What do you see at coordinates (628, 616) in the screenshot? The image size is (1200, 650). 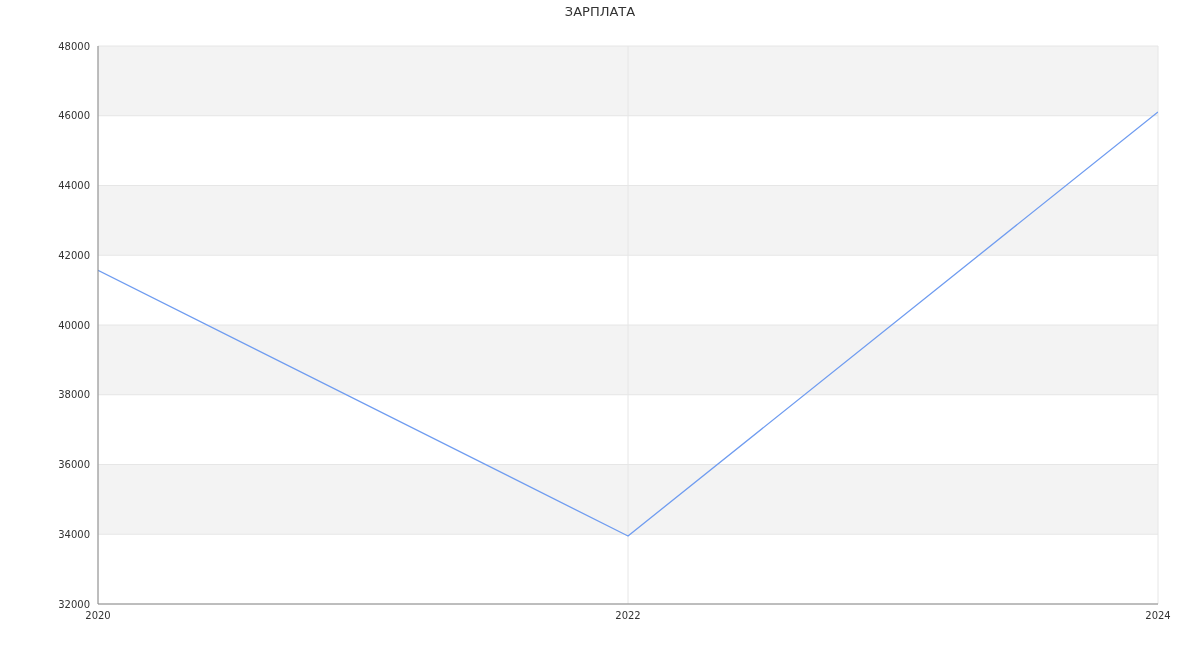 I see `x-tick-label: 2022` at bounding box center [628, 616].